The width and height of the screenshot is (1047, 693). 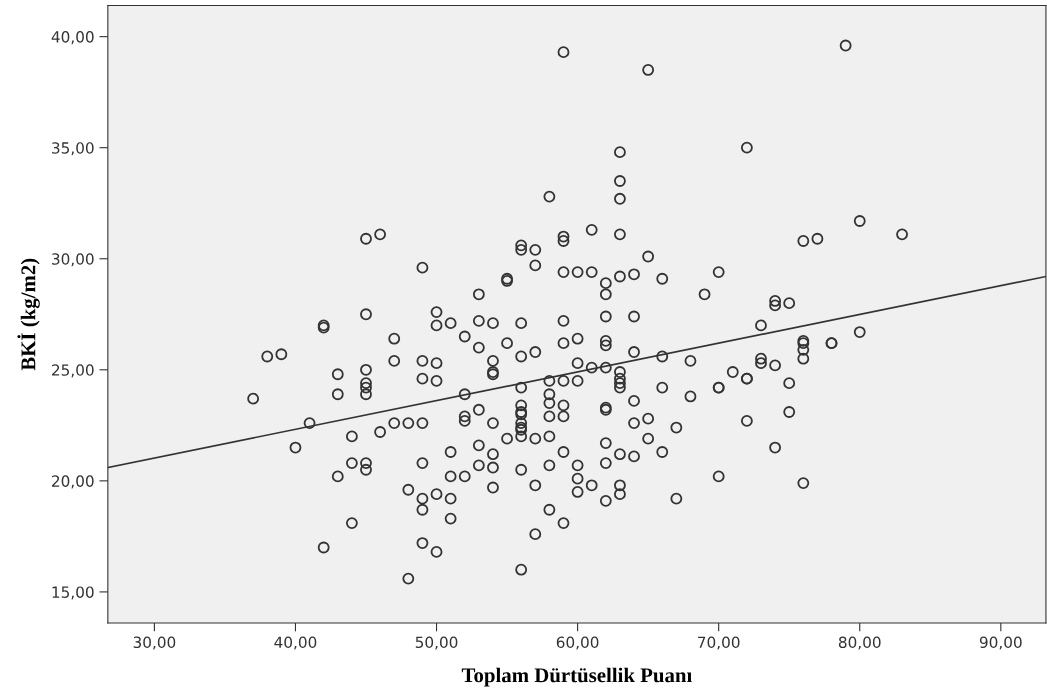 I want to click on x-tick-label: 50,00, so click(x=436, y=643).